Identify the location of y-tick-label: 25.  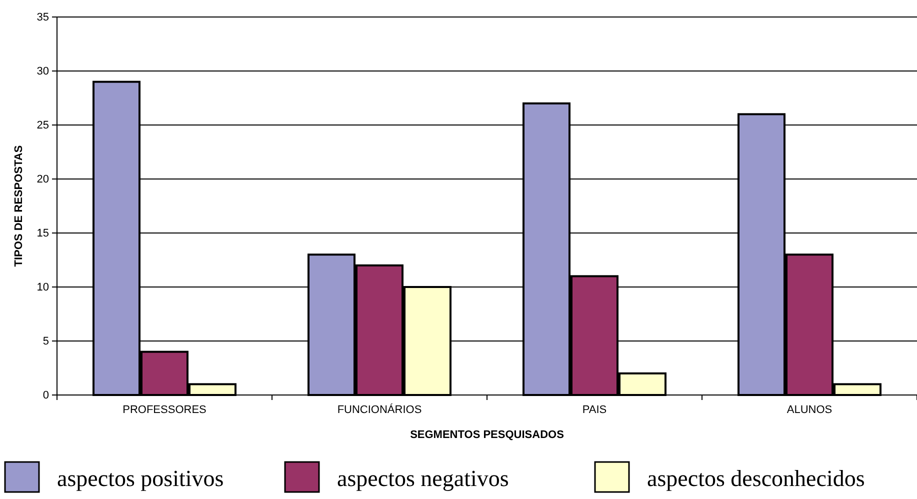
(42, 126).